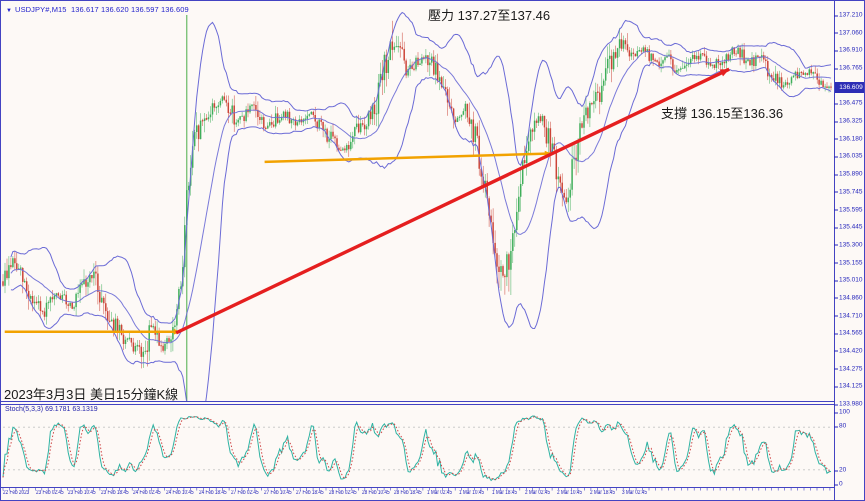 The image size is (865, 501). What do you see at coordinates (848, 103) in the screenshot?
I see `price-axis-label: 136.475` at bounding box center [848, 103].